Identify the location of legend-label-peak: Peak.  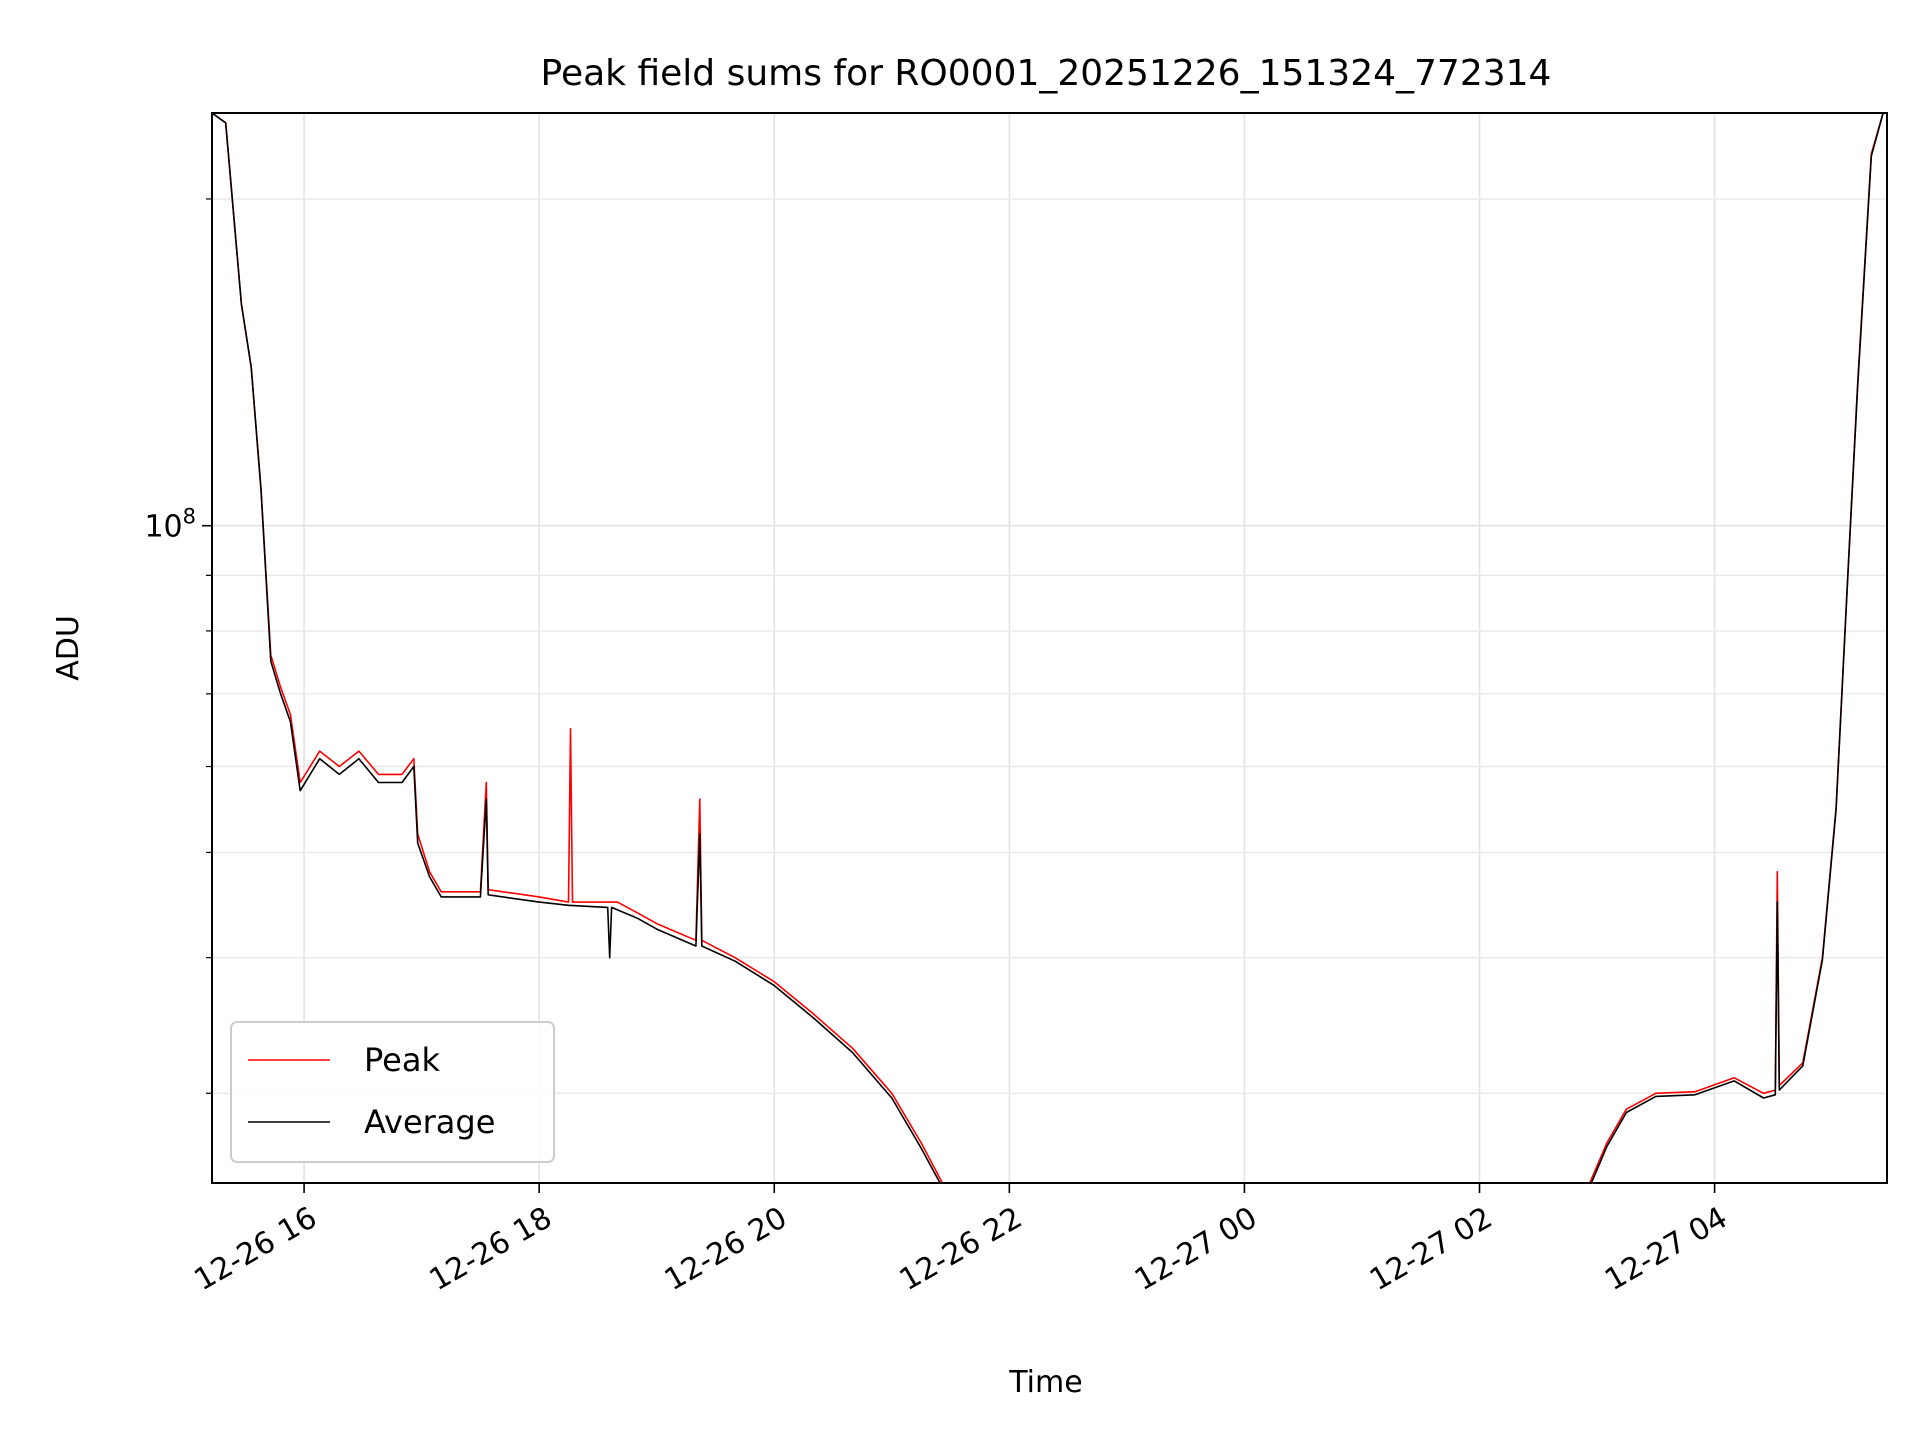
(402, 1060).